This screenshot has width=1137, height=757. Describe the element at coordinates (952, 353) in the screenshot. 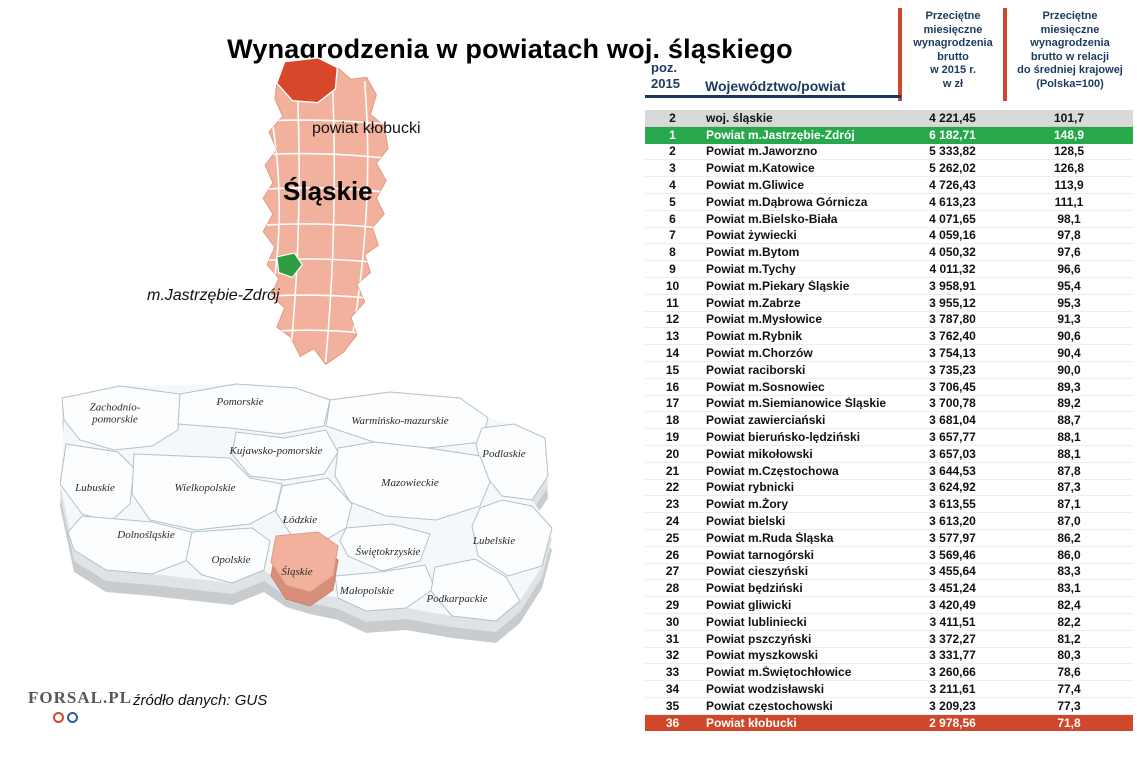

I see `row-wage: 3 754,13` at that location.